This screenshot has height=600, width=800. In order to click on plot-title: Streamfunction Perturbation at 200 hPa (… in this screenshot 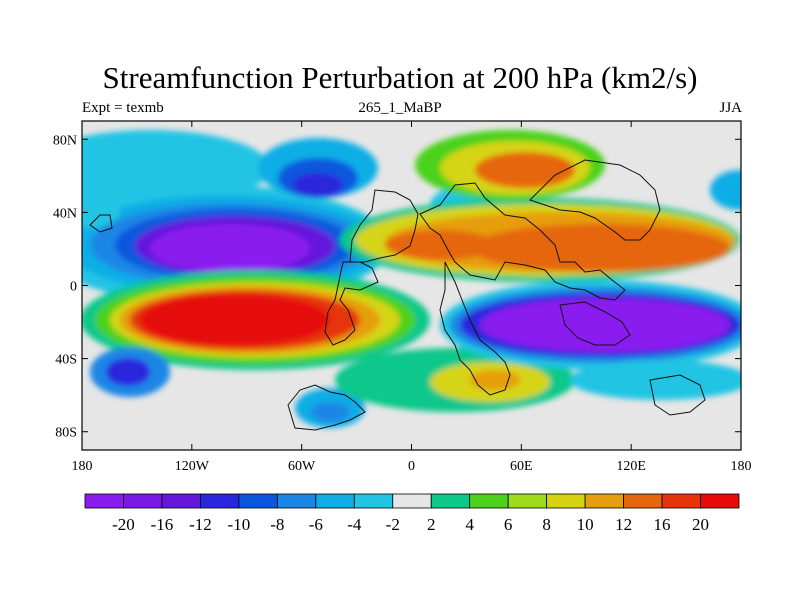, I will do `click(400, 77)`.